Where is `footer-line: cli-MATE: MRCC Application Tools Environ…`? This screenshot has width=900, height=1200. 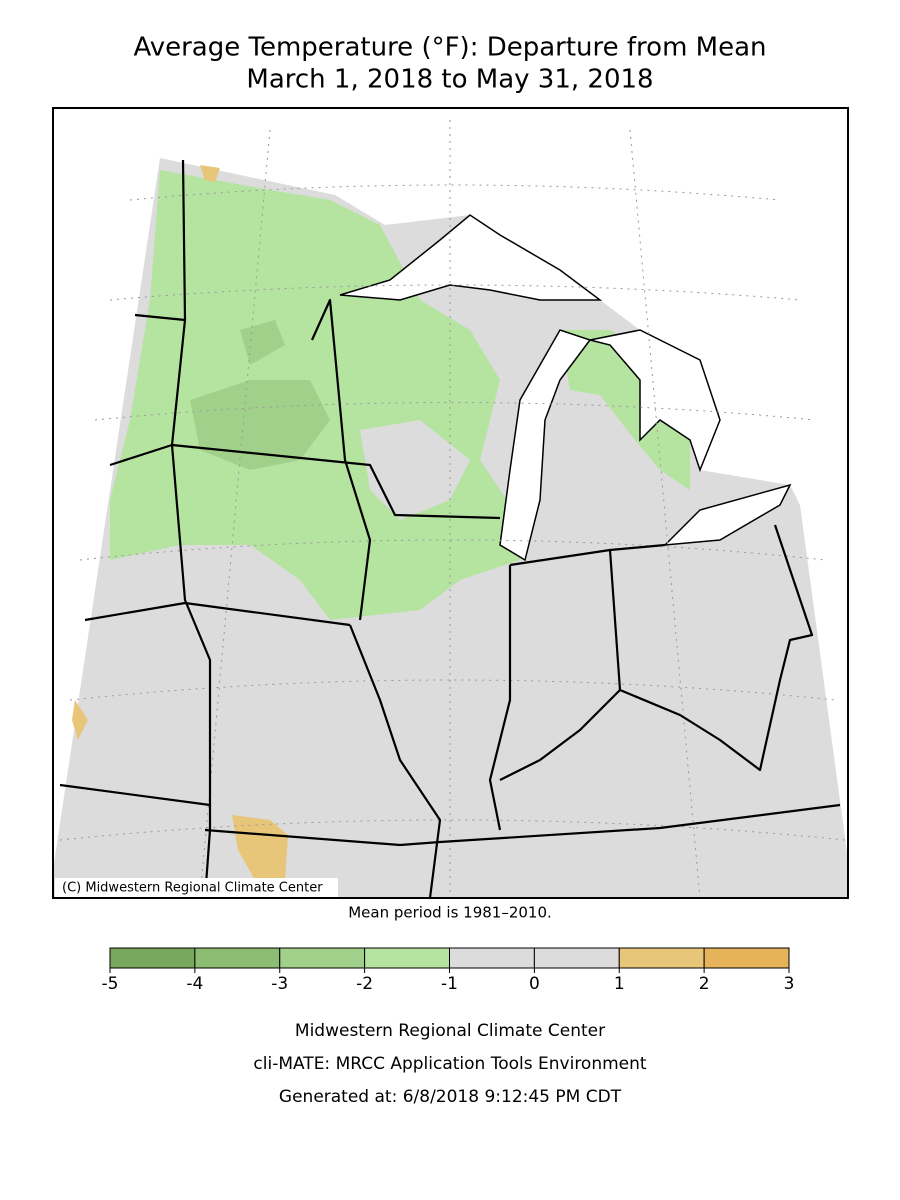
footer-line: cli-MATE: MRCC Application Tools Environ… is located at coordinates (449, 1064).